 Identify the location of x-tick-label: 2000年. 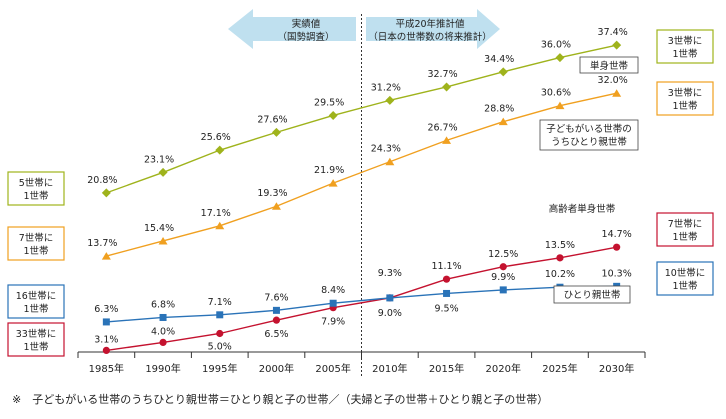
(276, 368).